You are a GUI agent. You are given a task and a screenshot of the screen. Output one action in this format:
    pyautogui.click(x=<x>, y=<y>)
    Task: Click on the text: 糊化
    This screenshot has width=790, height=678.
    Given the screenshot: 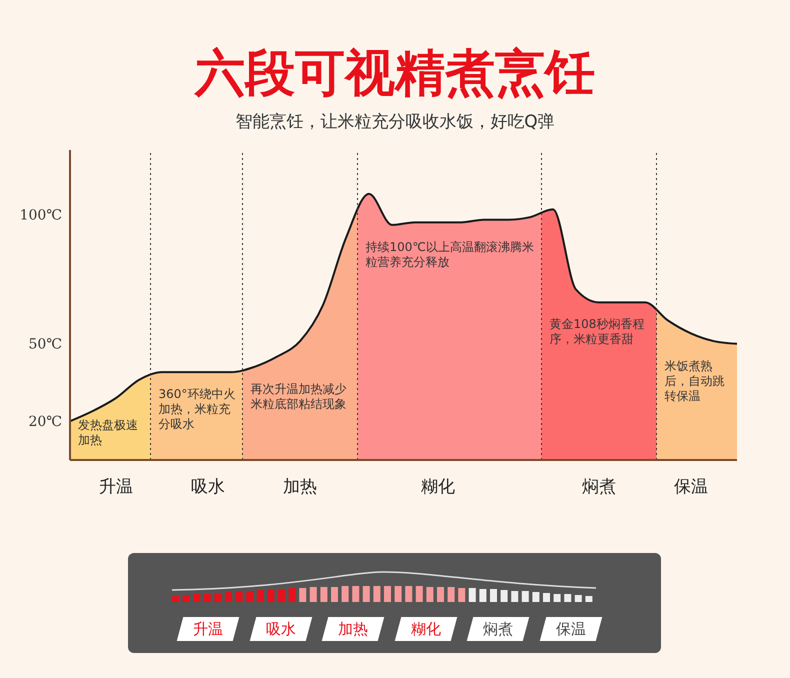 What is the action you would take?
    pyautogui.click(x=425, y=629)
    